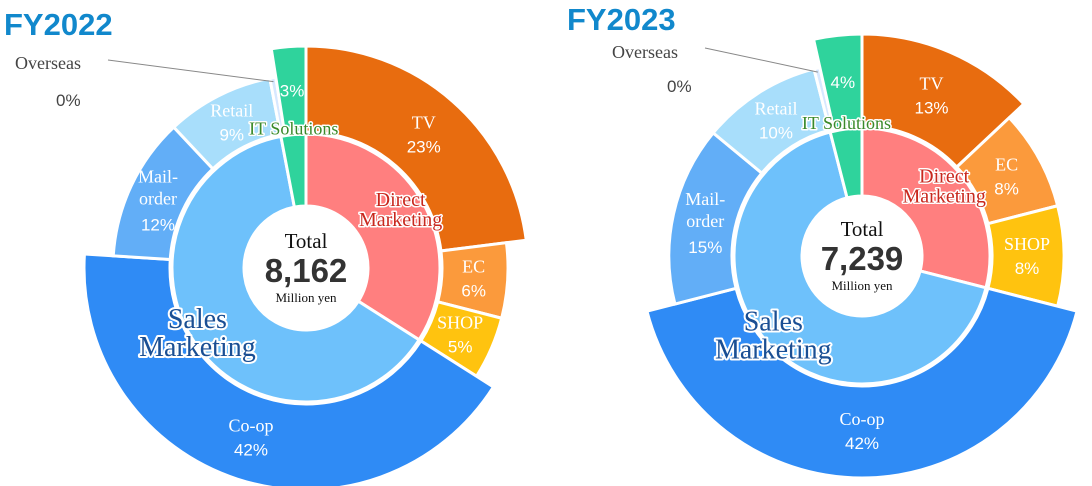  Describe the element at coordinates (473, 291) in the screenshot. I see `outer-label-percent-ec: 6%` at that location.